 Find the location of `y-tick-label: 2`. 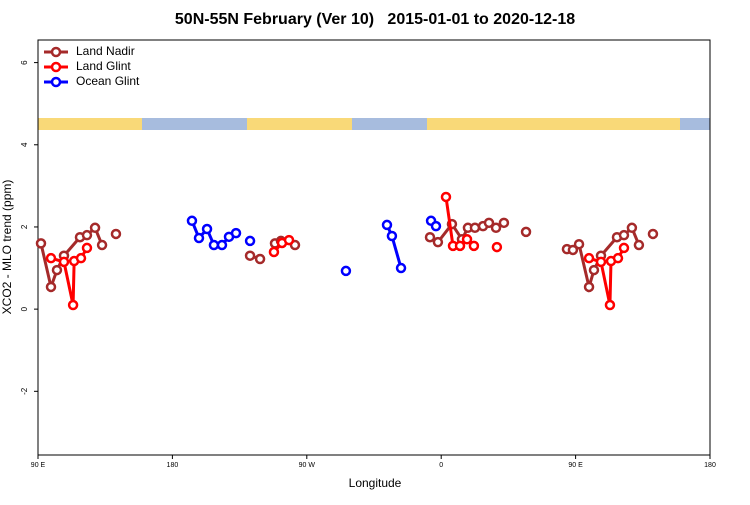

y-tick-label: 2 is located at coordinates (24, 226).